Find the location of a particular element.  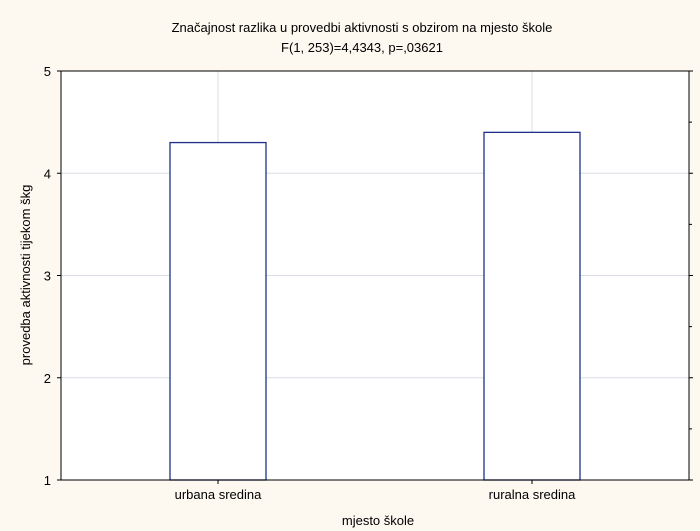

y-tick-label: 5 is located at coordinates (47, 71).